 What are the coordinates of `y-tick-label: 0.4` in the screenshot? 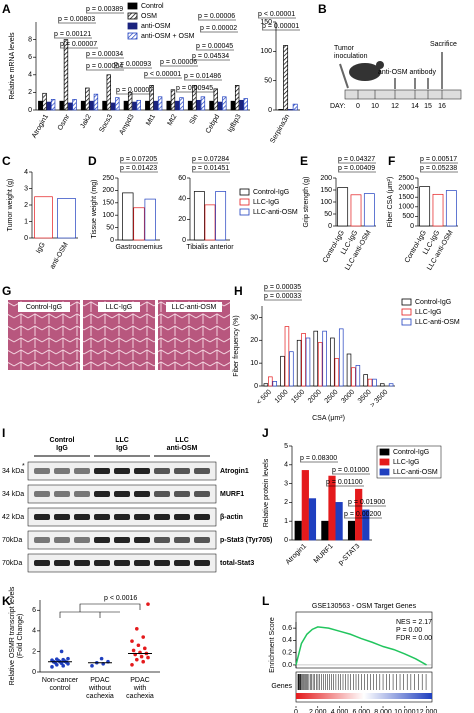 It's located at (287, 640).